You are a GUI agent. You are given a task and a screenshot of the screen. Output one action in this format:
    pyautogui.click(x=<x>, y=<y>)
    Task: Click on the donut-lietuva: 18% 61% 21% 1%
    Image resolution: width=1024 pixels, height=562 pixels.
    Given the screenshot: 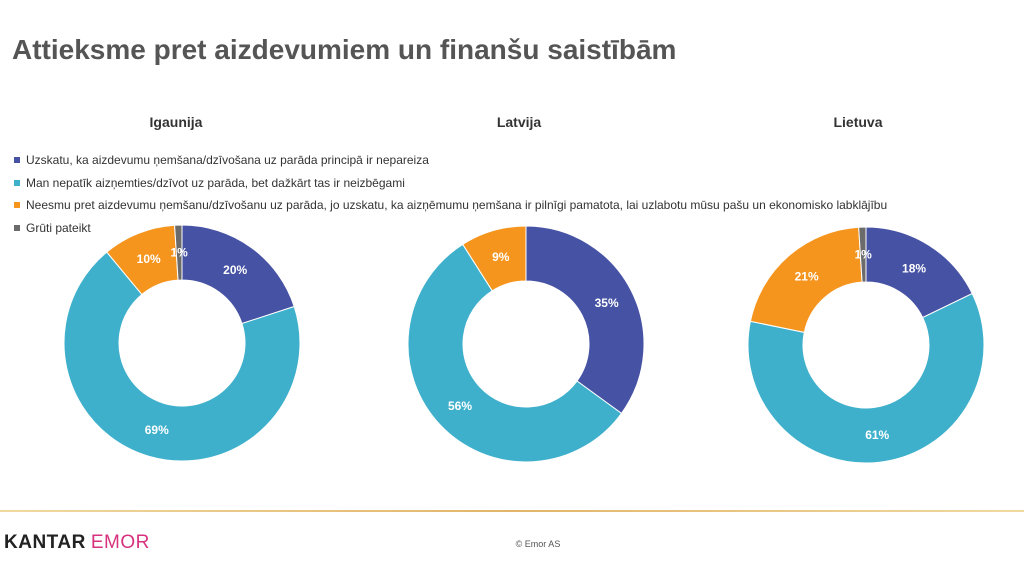 What is the action you would take?
    pyautogui.click(x=866, y=345)
    